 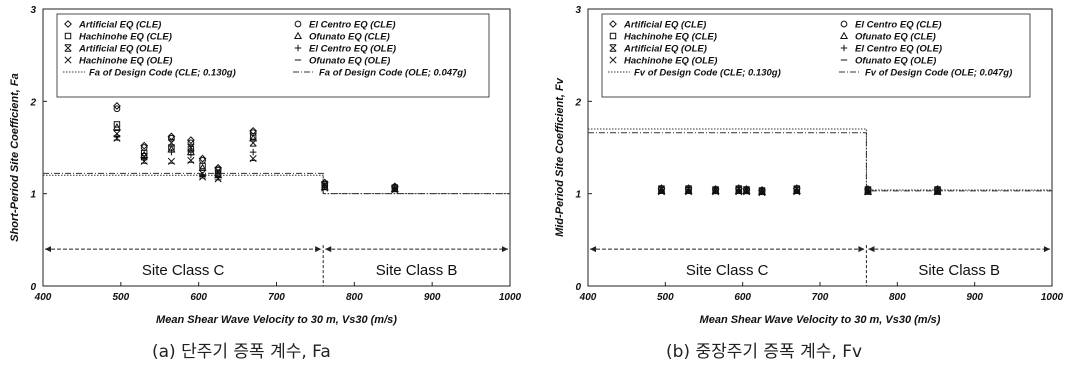 What do you see at coordinates (764, 352) in the screenshot?
I see `figure-caption: (b) 중장주기 증폭 계수, Fv` at bounding box center [764, 352].